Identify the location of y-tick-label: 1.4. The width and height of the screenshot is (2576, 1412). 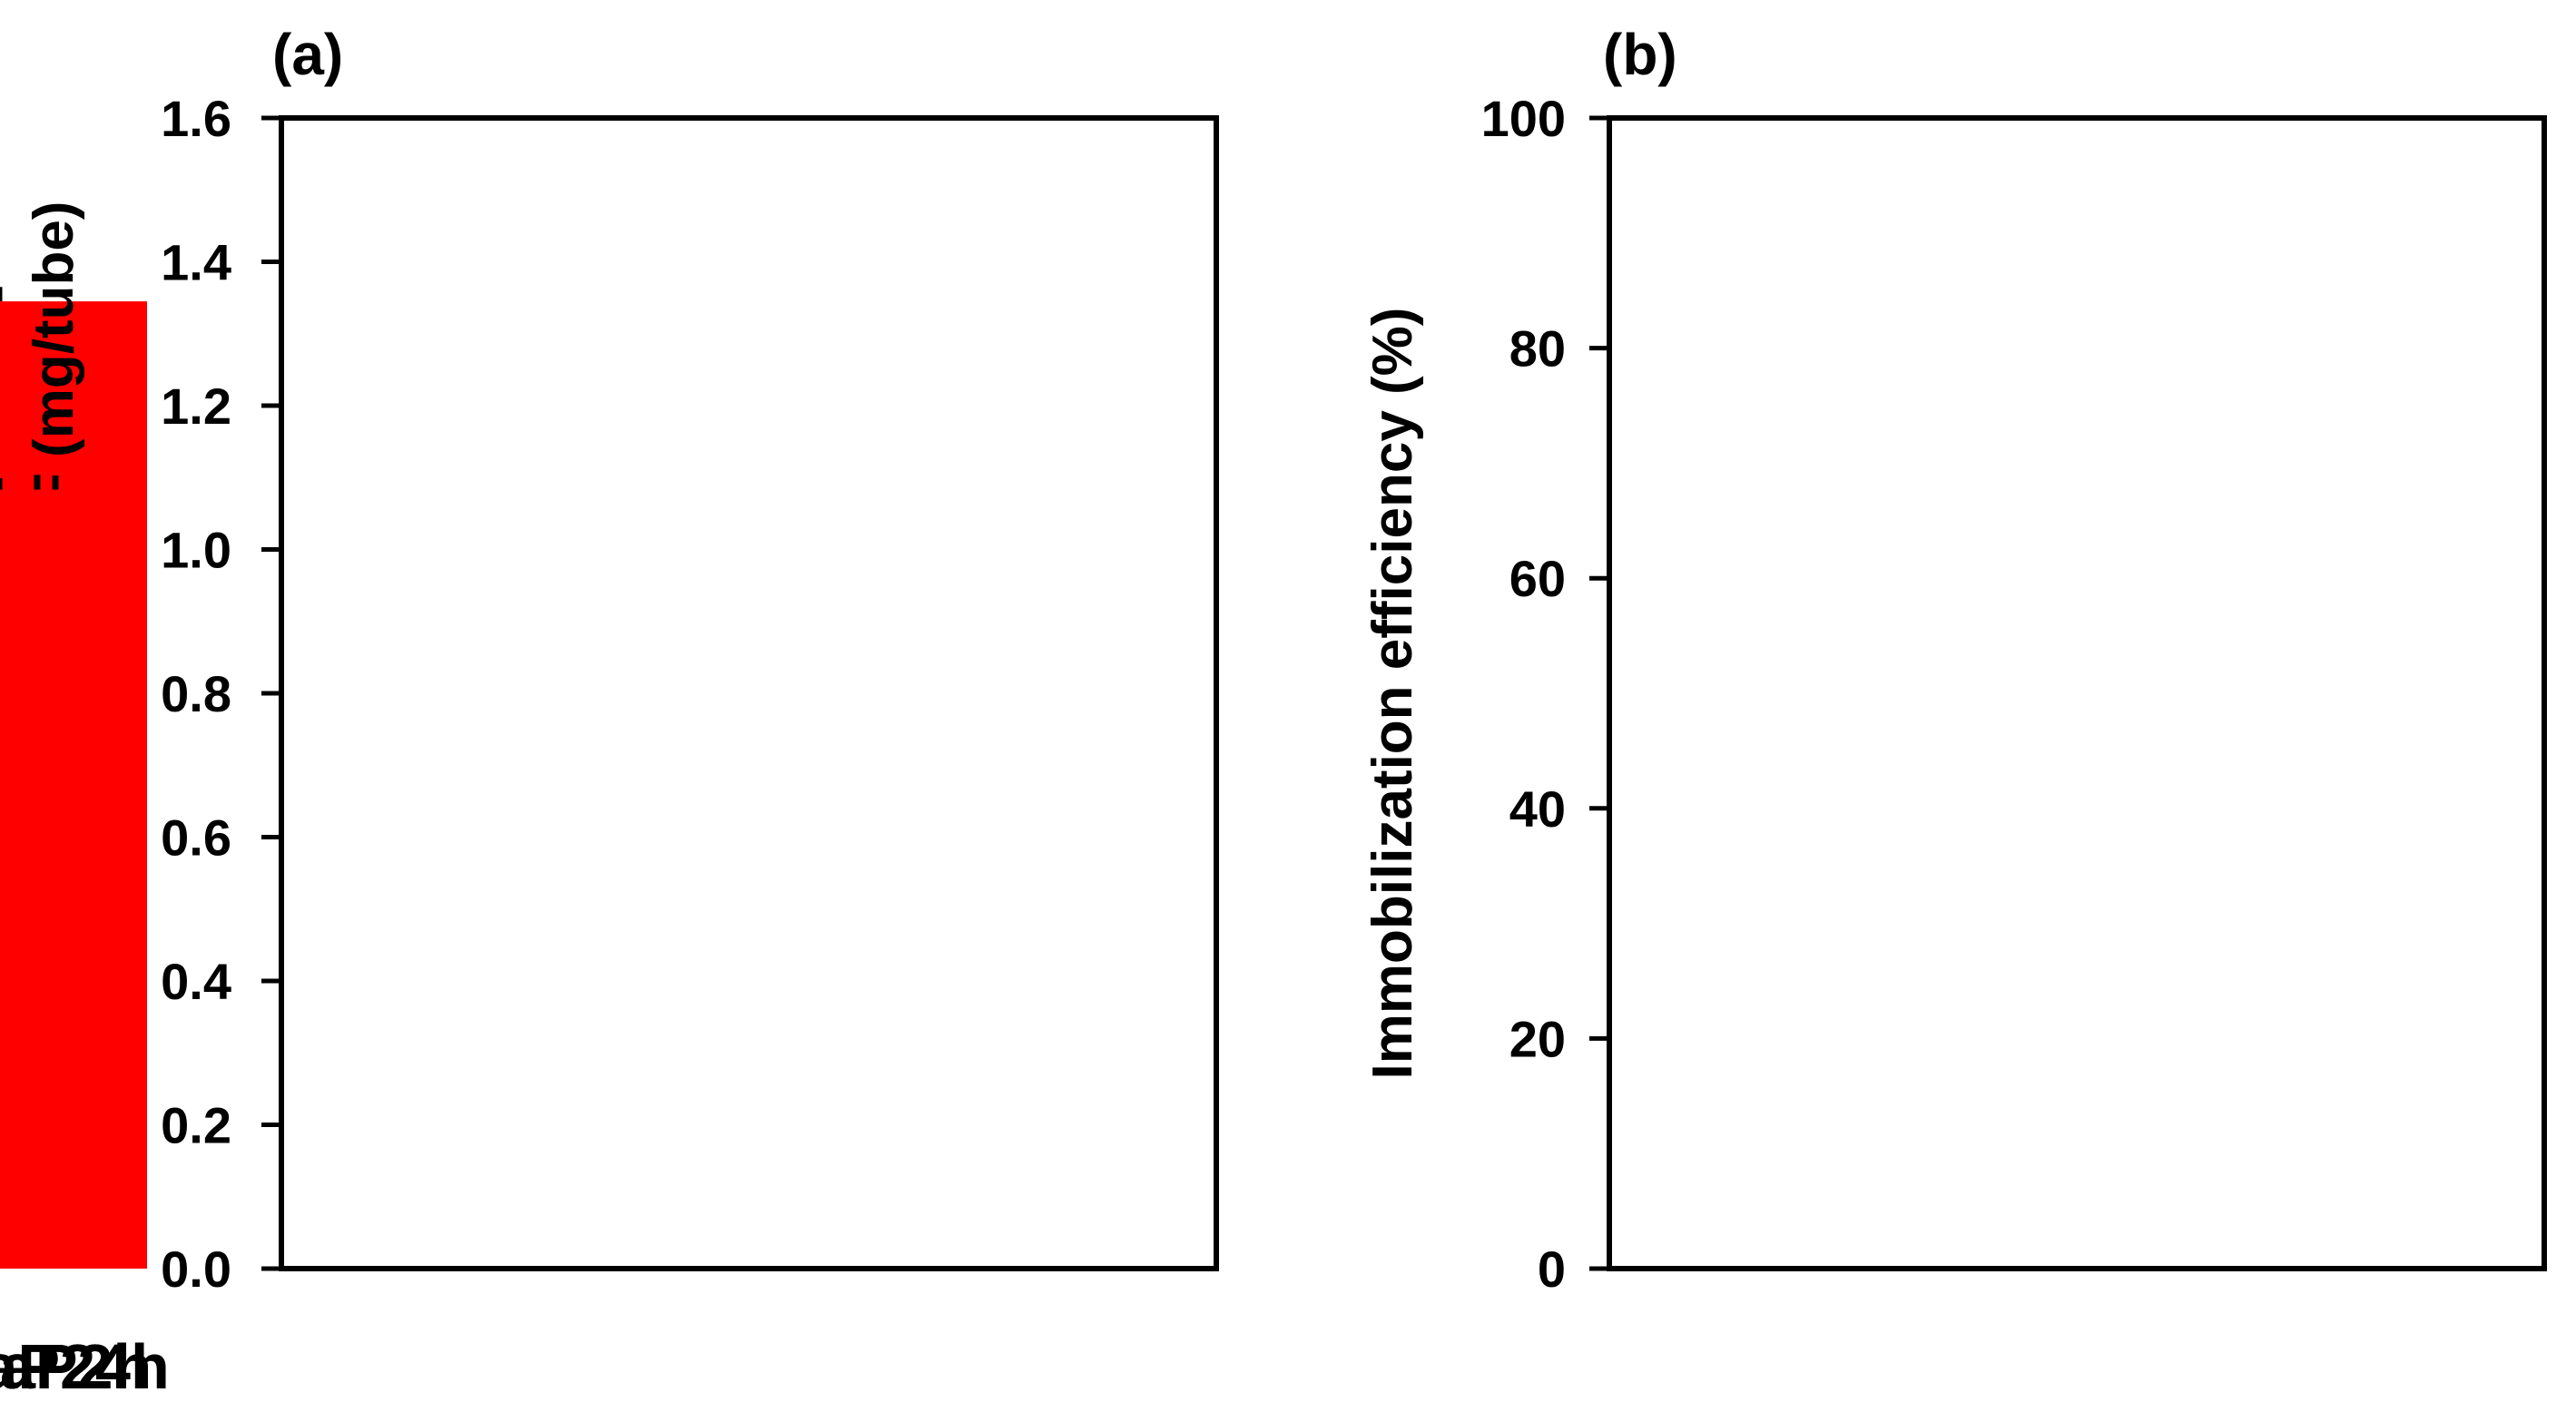
(196, 262).